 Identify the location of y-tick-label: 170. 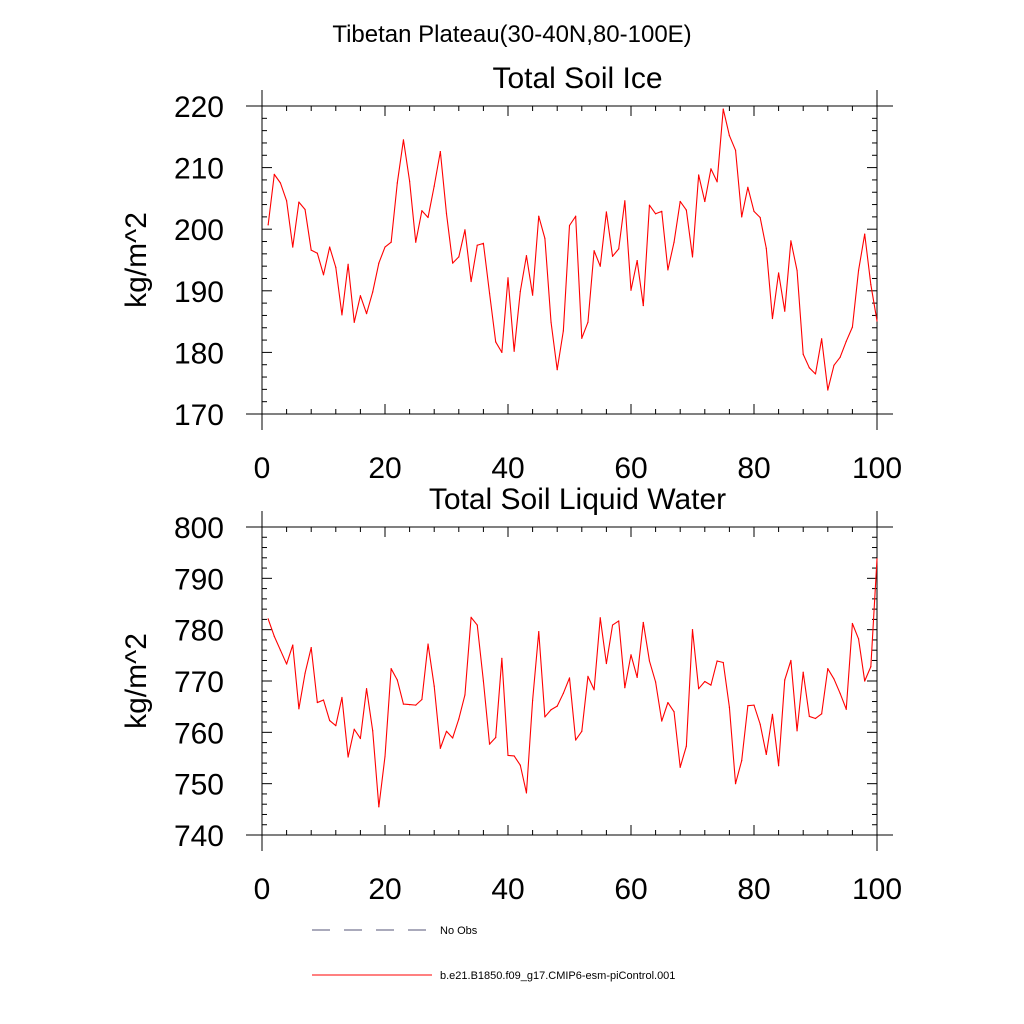
(199, 415).